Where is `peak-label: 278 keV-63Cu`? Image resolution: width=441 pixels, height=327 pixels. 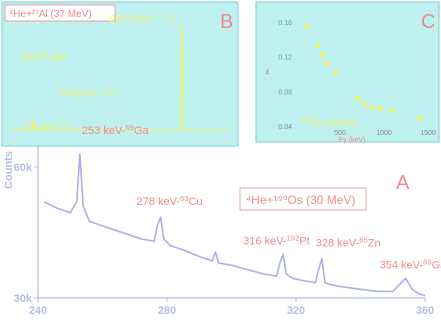
peak-label: 278 keV-63Cu is located at coordinates (170, 201).